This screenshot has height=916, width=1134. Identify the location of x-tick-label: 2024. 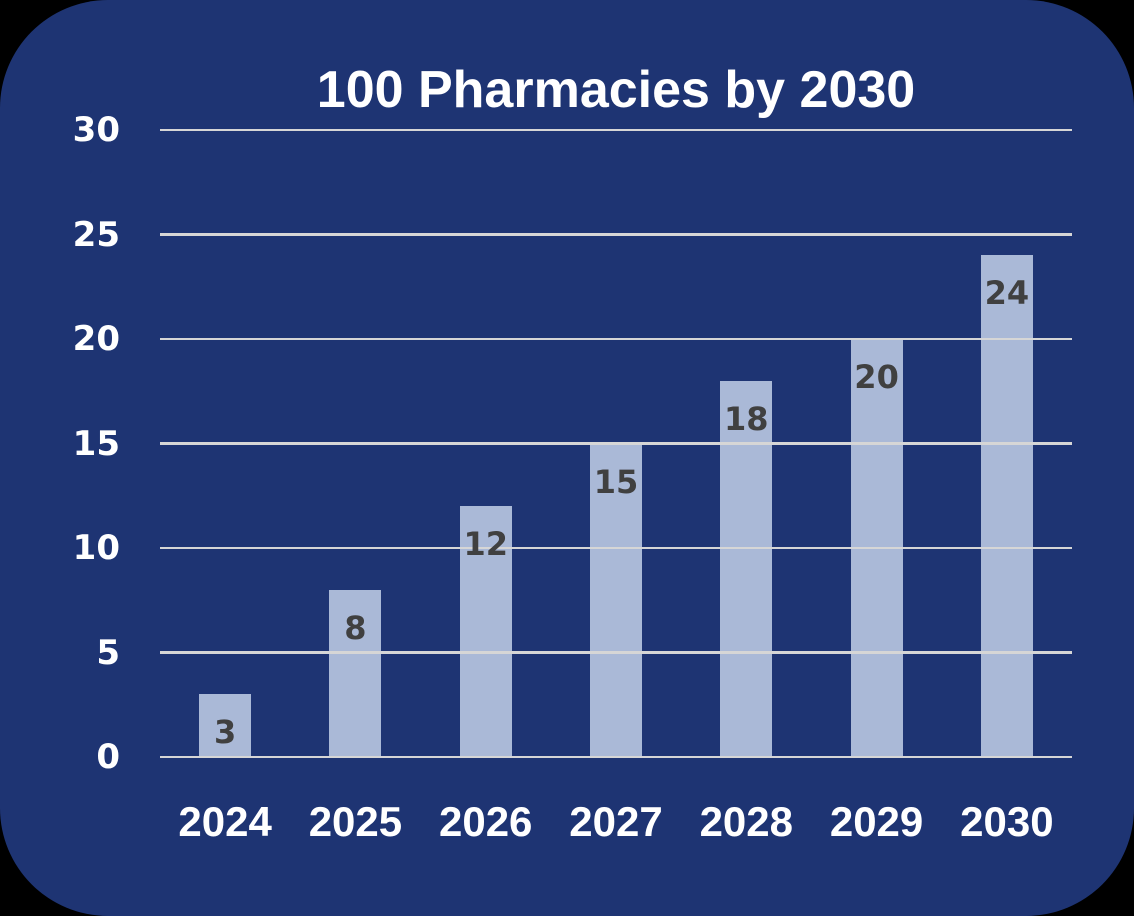
(225, 821).